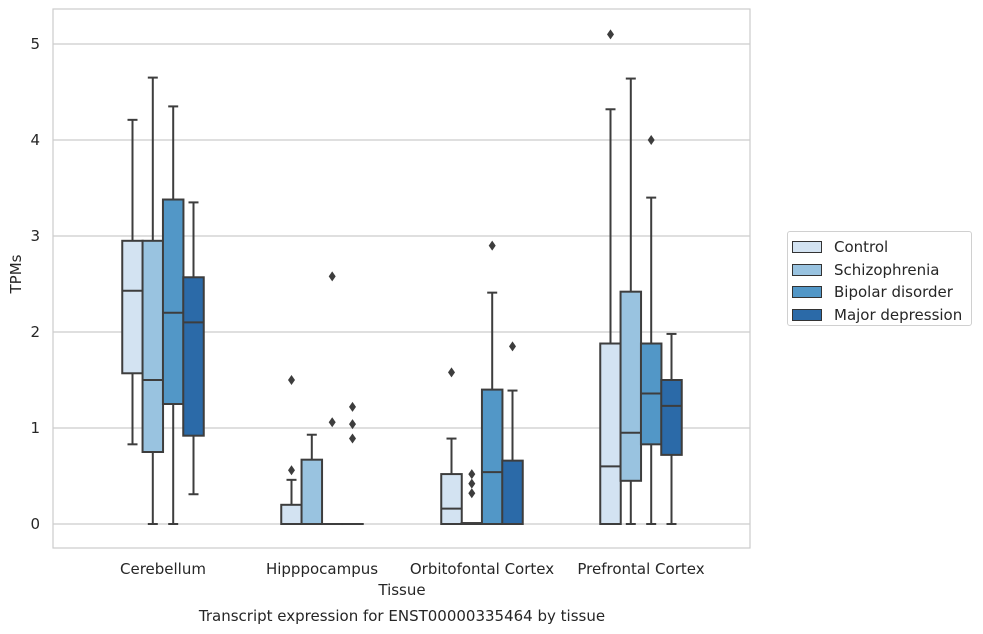 The height and width of the screenshot is (634, 983). Describe the element at coordinates (35, 524) in the screenshot. I see `y-tick-label: 0` at that location.